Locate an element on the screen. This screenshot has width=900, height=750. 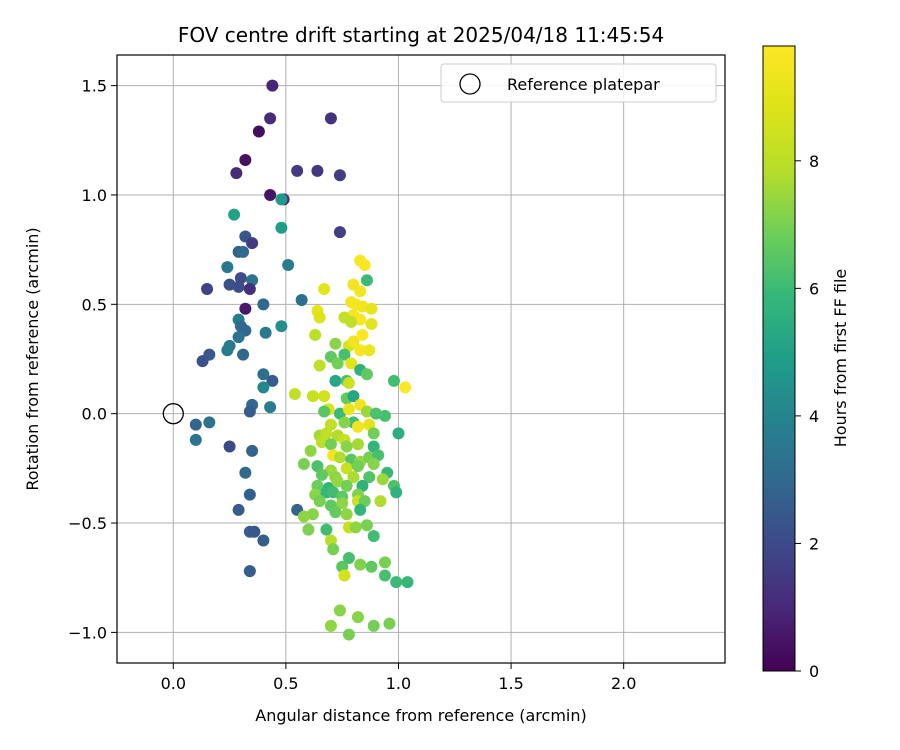
colorbar-tick-label: 4 is located at coordinates (814, 416).